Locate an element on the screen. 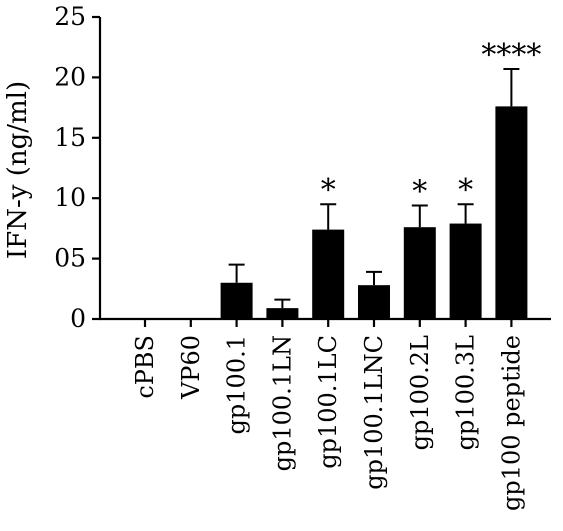 Image resolution: width=563 pixels, height=531 pixels. y-tick-label: 25 is located at coordinates (70, 16).